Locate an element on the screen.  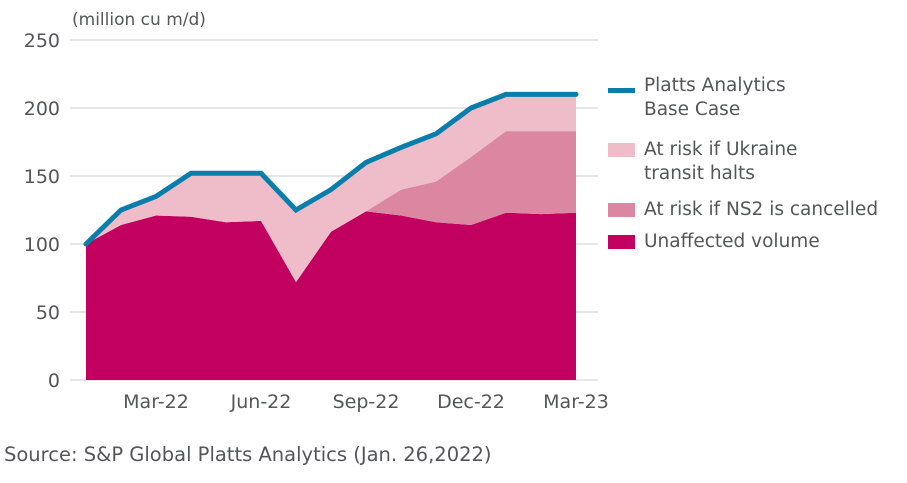
y-tick-label: 150 is located at coordinates (42, 177).